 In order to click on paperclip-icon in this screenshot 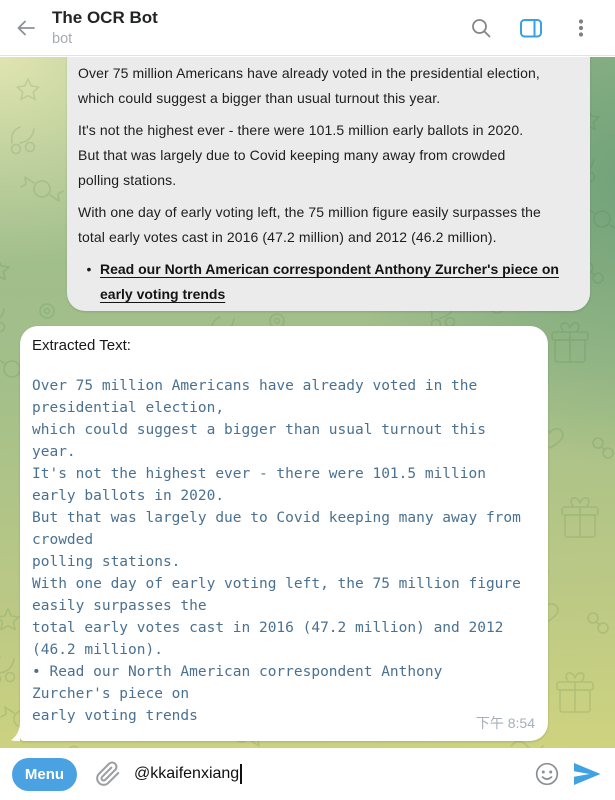, I will do `click(108, 773)`.